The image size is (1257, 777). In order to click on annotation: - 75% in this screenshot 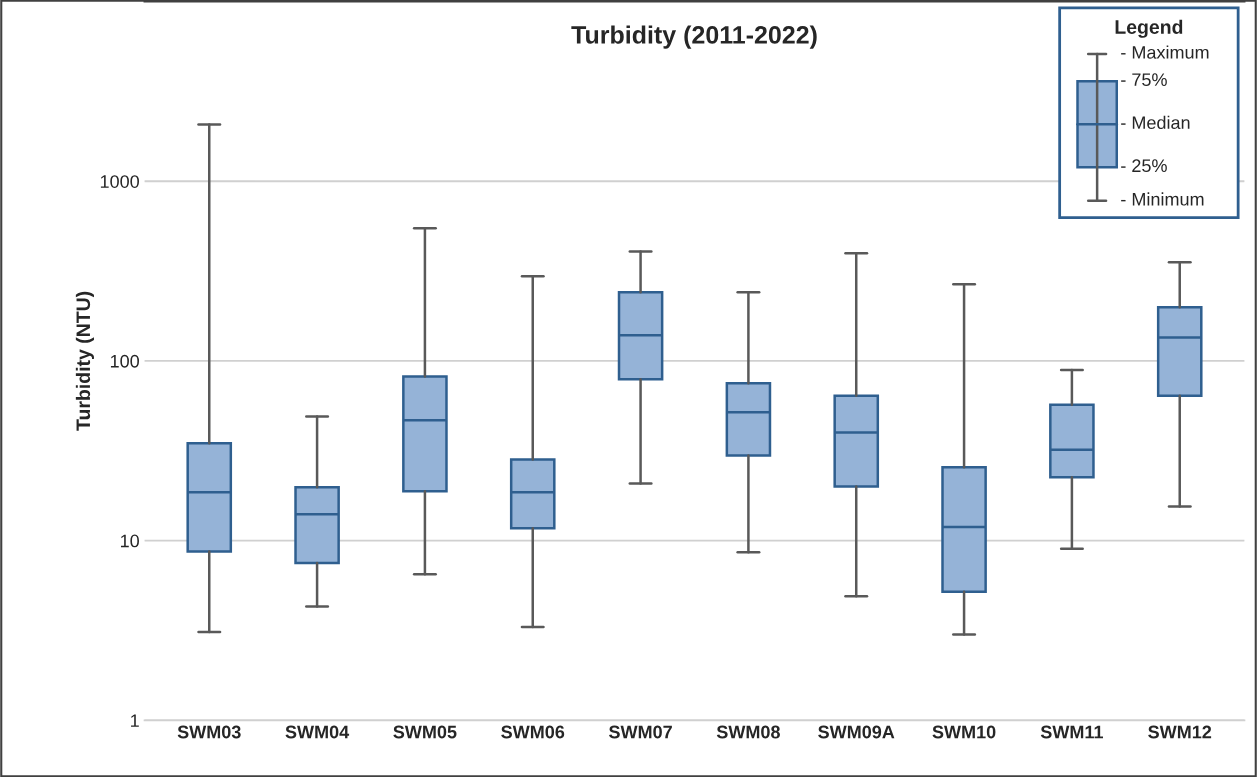, I will do `click(1144, 80)`.